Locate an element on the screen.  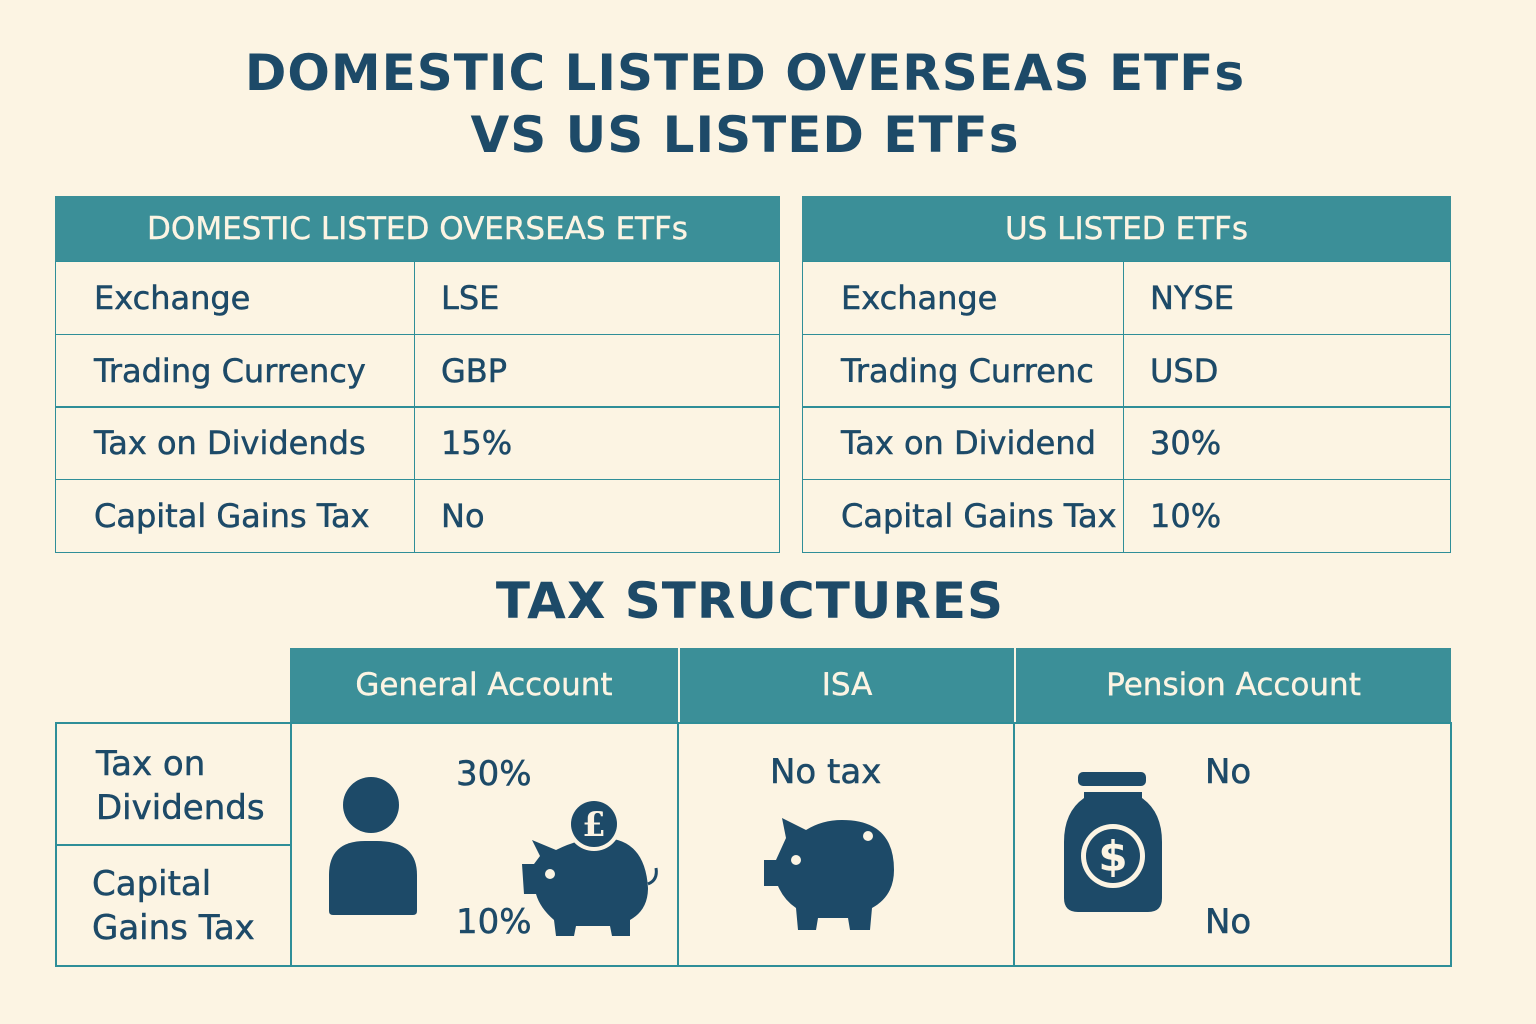
row-value: 15% is located at coordinates (597, 443).